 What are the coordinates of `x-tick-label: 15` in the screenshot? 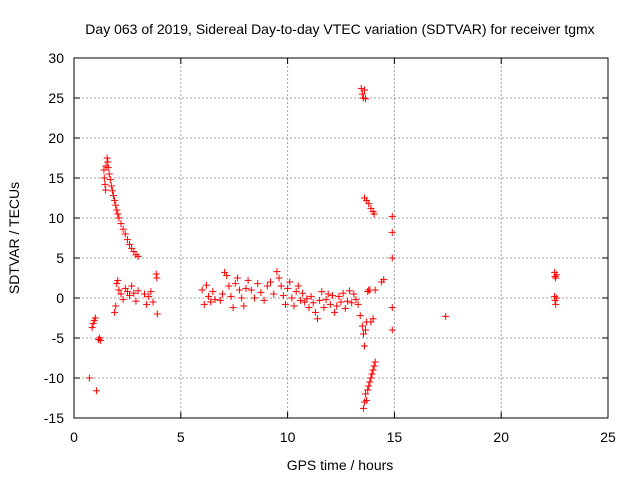 It's located at (395, 437).